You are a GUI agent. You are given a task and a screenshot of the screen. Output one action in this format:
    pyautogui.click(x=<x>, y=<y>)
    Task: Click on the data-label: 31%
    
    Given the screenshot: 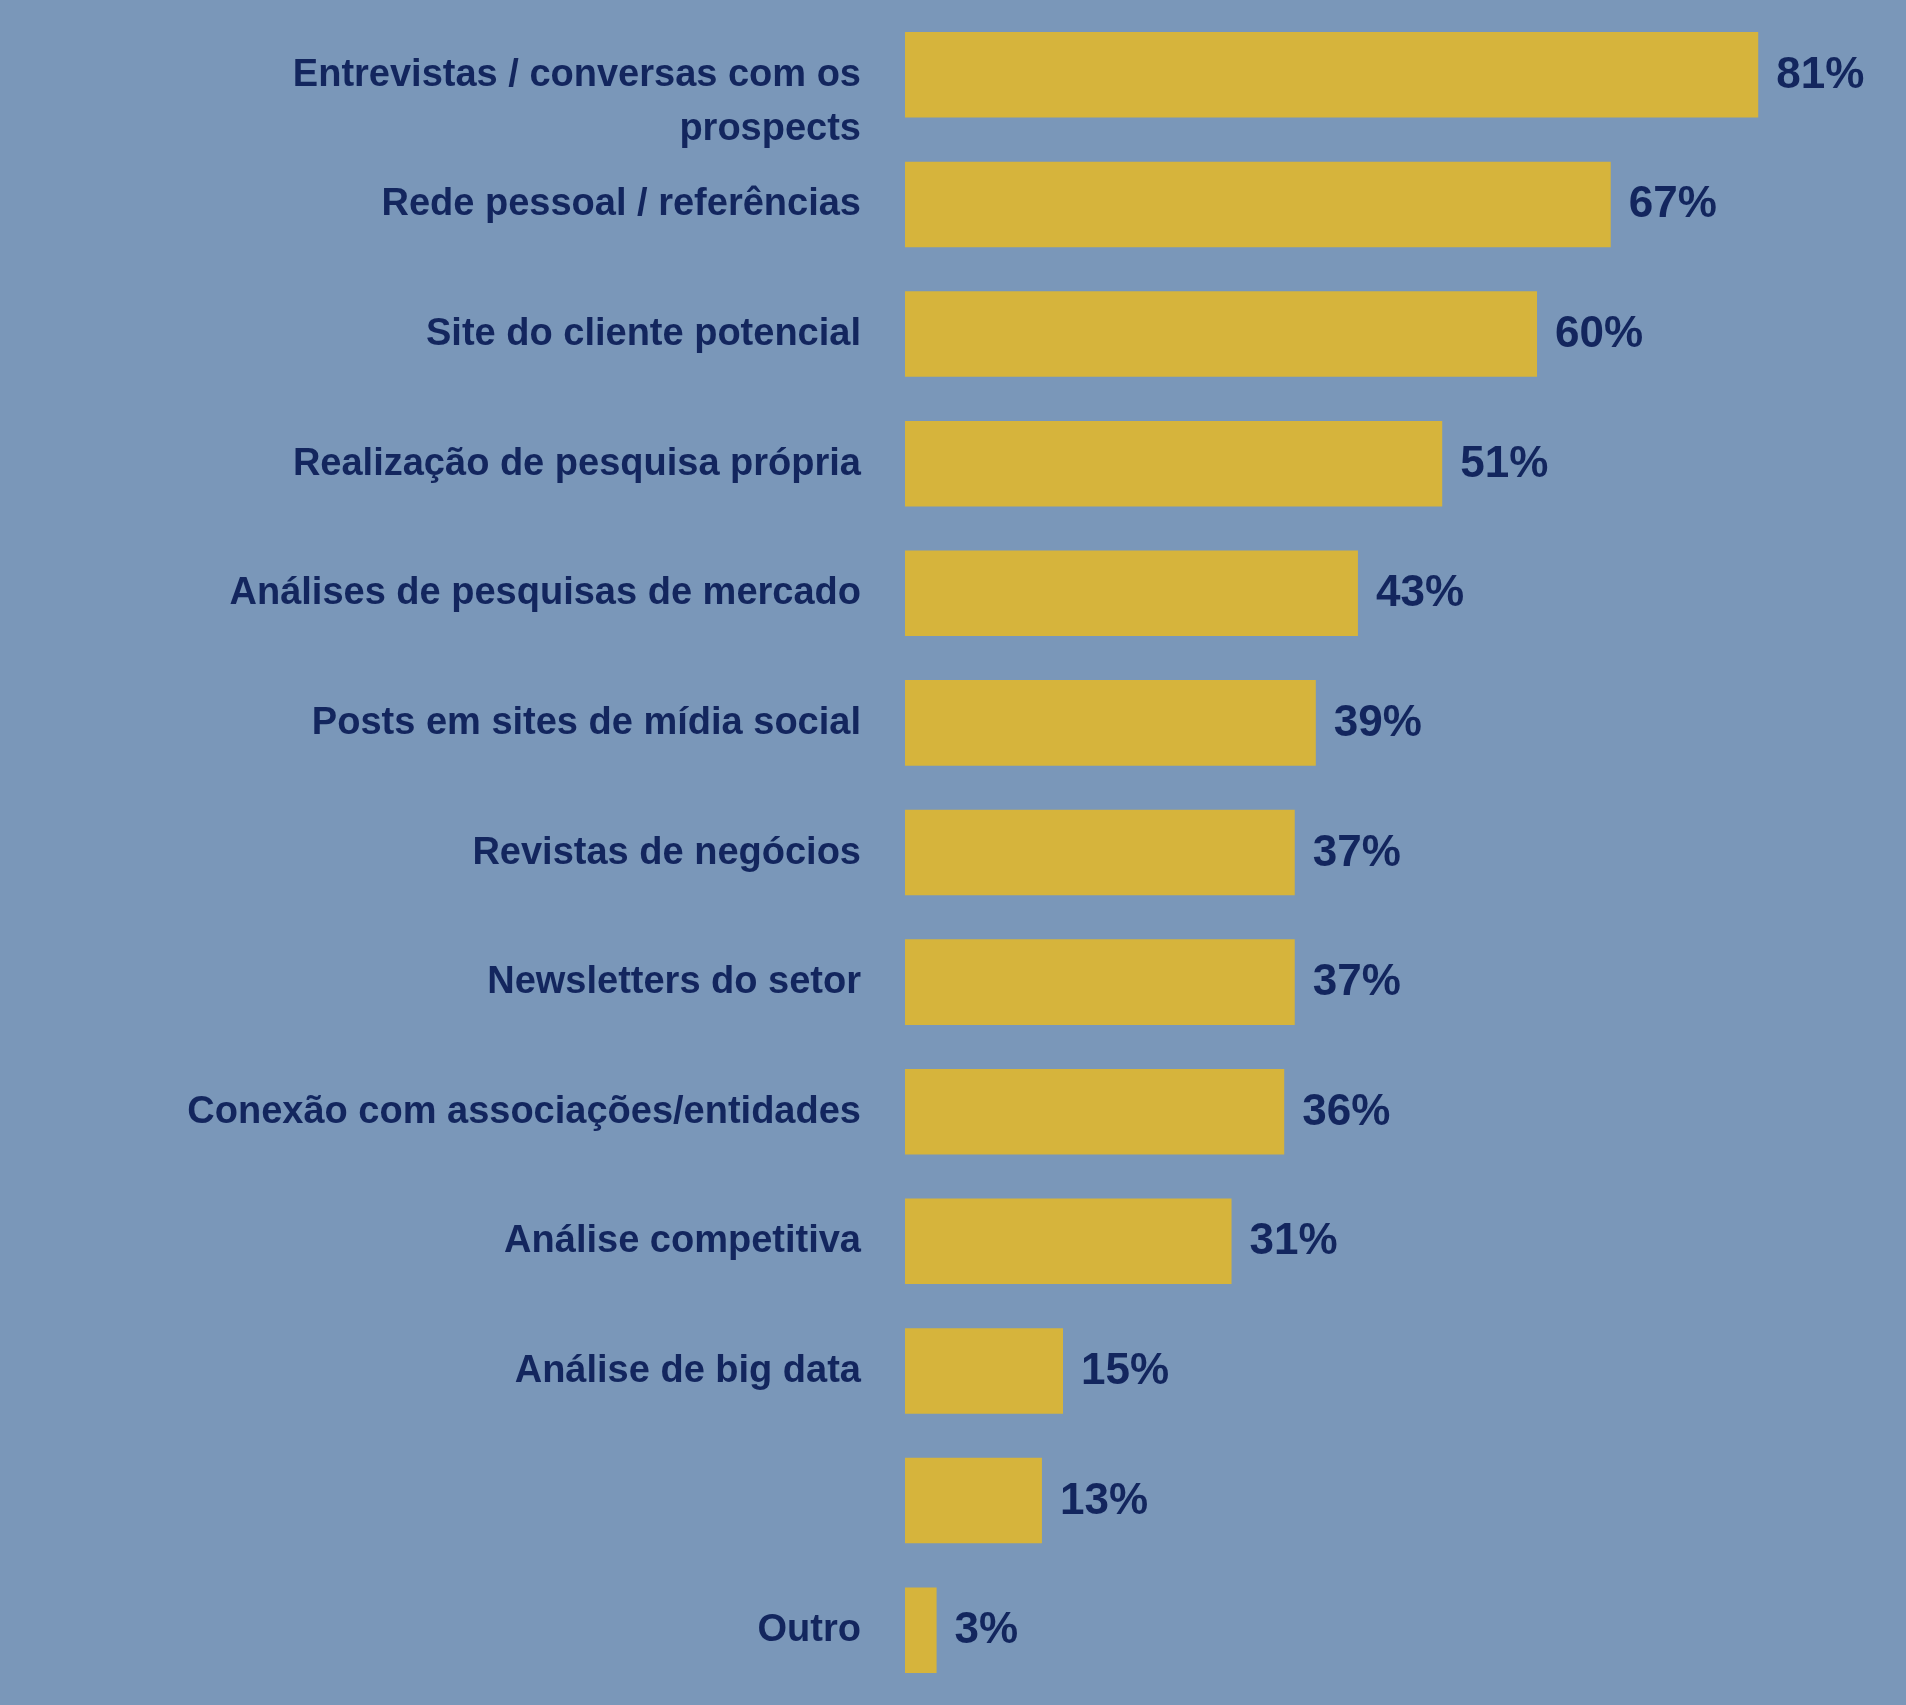 What is the action you would take?
    pyautogui.click(x=1293, y=1239)
    